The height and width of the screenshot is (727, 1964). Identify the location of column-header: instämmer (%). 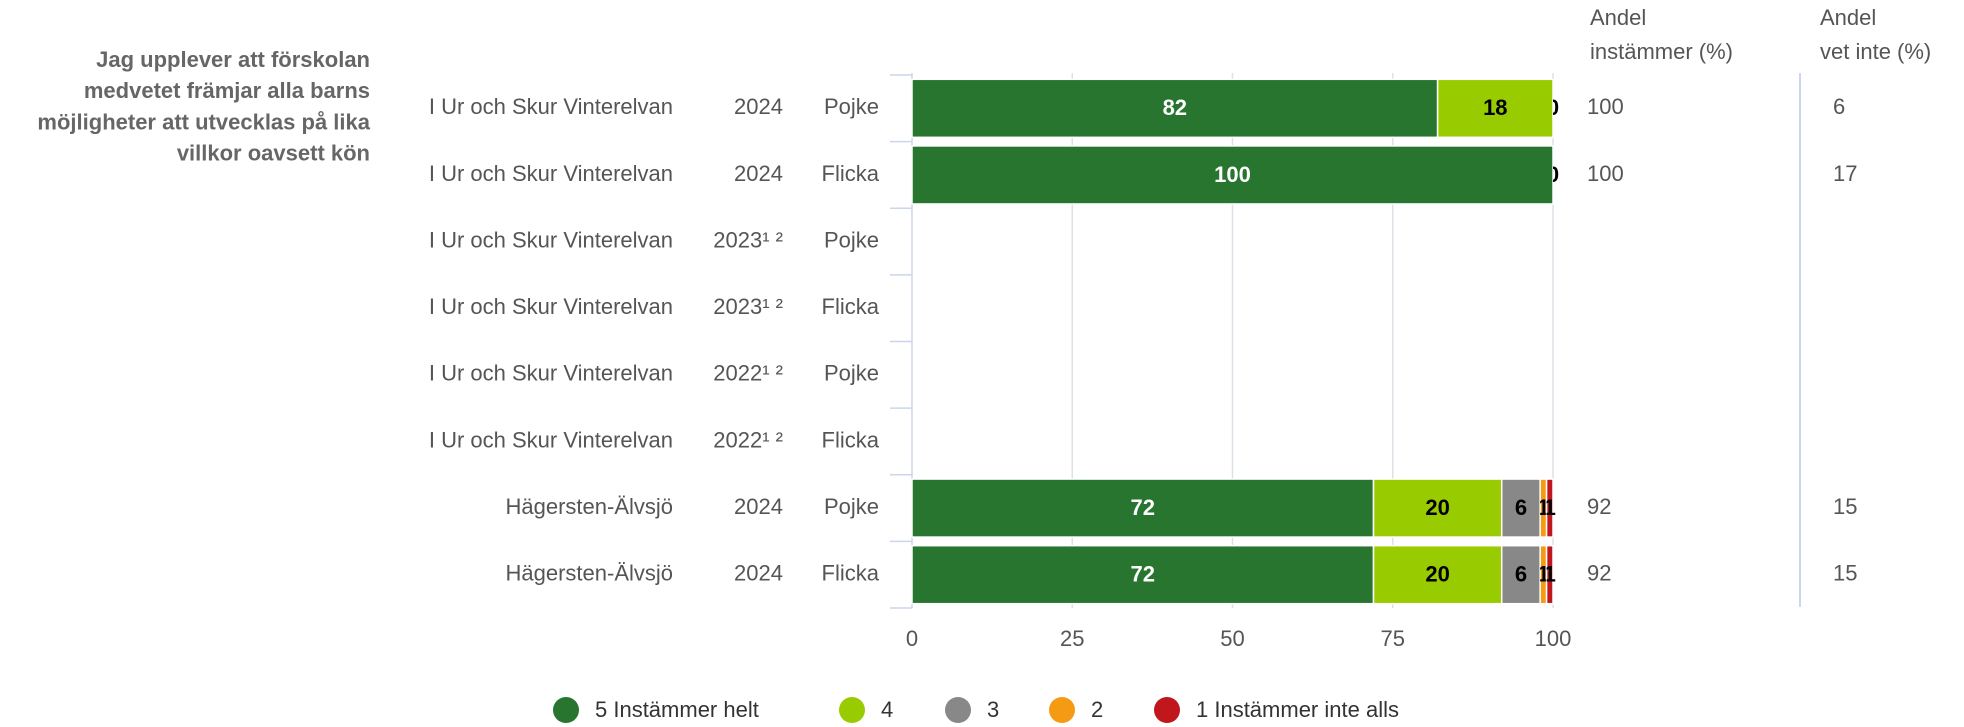
(1661, 51).